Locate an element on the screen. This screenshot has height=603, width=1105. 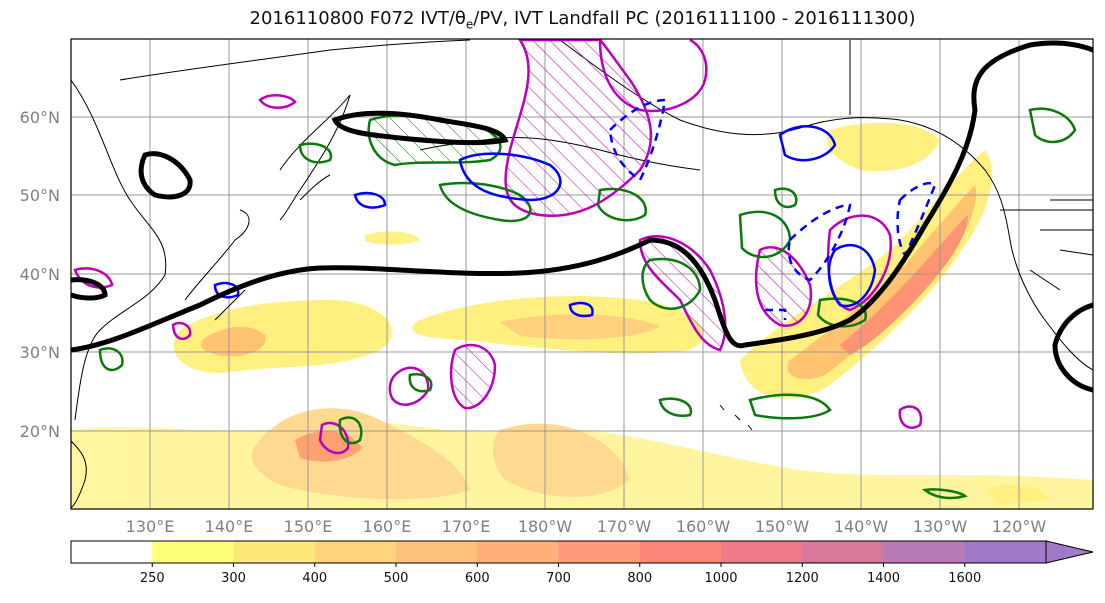
lat-label-30: 30°N is located at coordinates (40, 352).